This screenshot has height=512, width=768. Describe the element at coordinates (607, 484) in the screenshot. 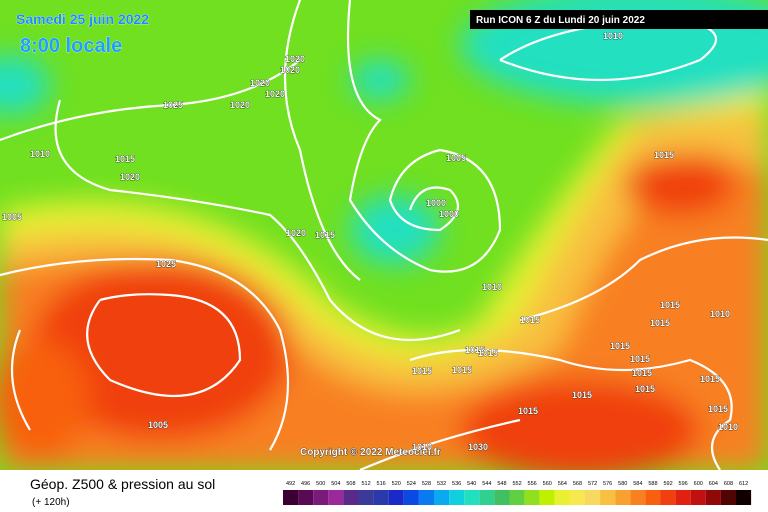

I see `legend-label: 576` at that location.